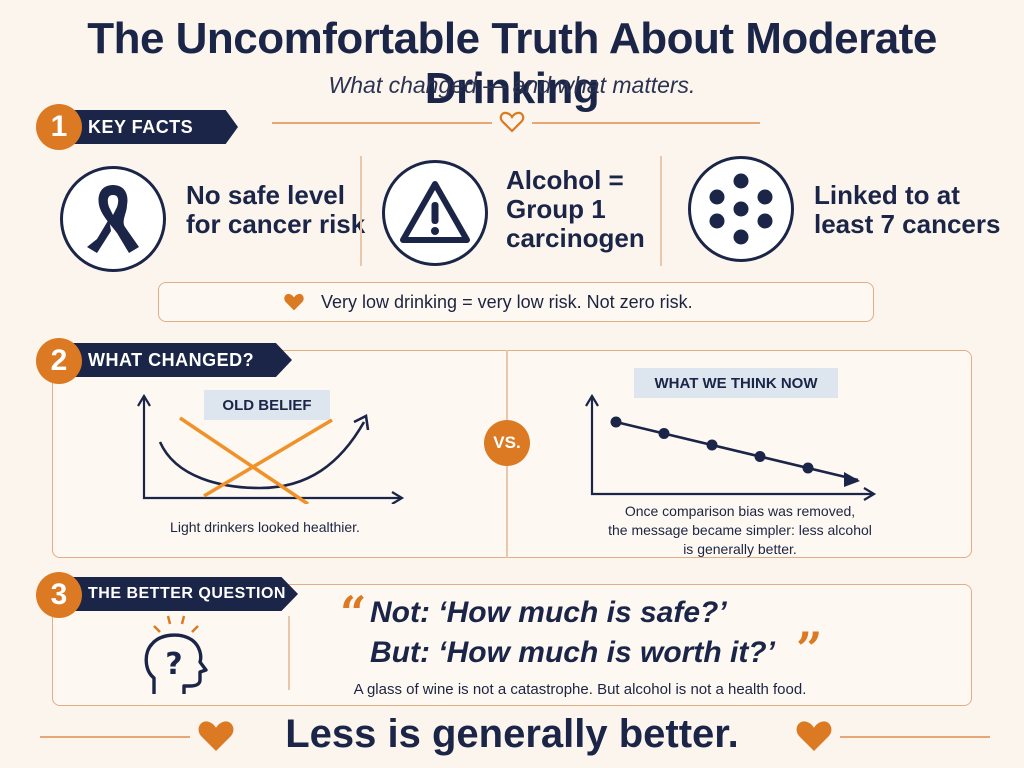 This screenshot has width=1024, height=768. I want to click on section-1-number: 1, so click(59, 127).